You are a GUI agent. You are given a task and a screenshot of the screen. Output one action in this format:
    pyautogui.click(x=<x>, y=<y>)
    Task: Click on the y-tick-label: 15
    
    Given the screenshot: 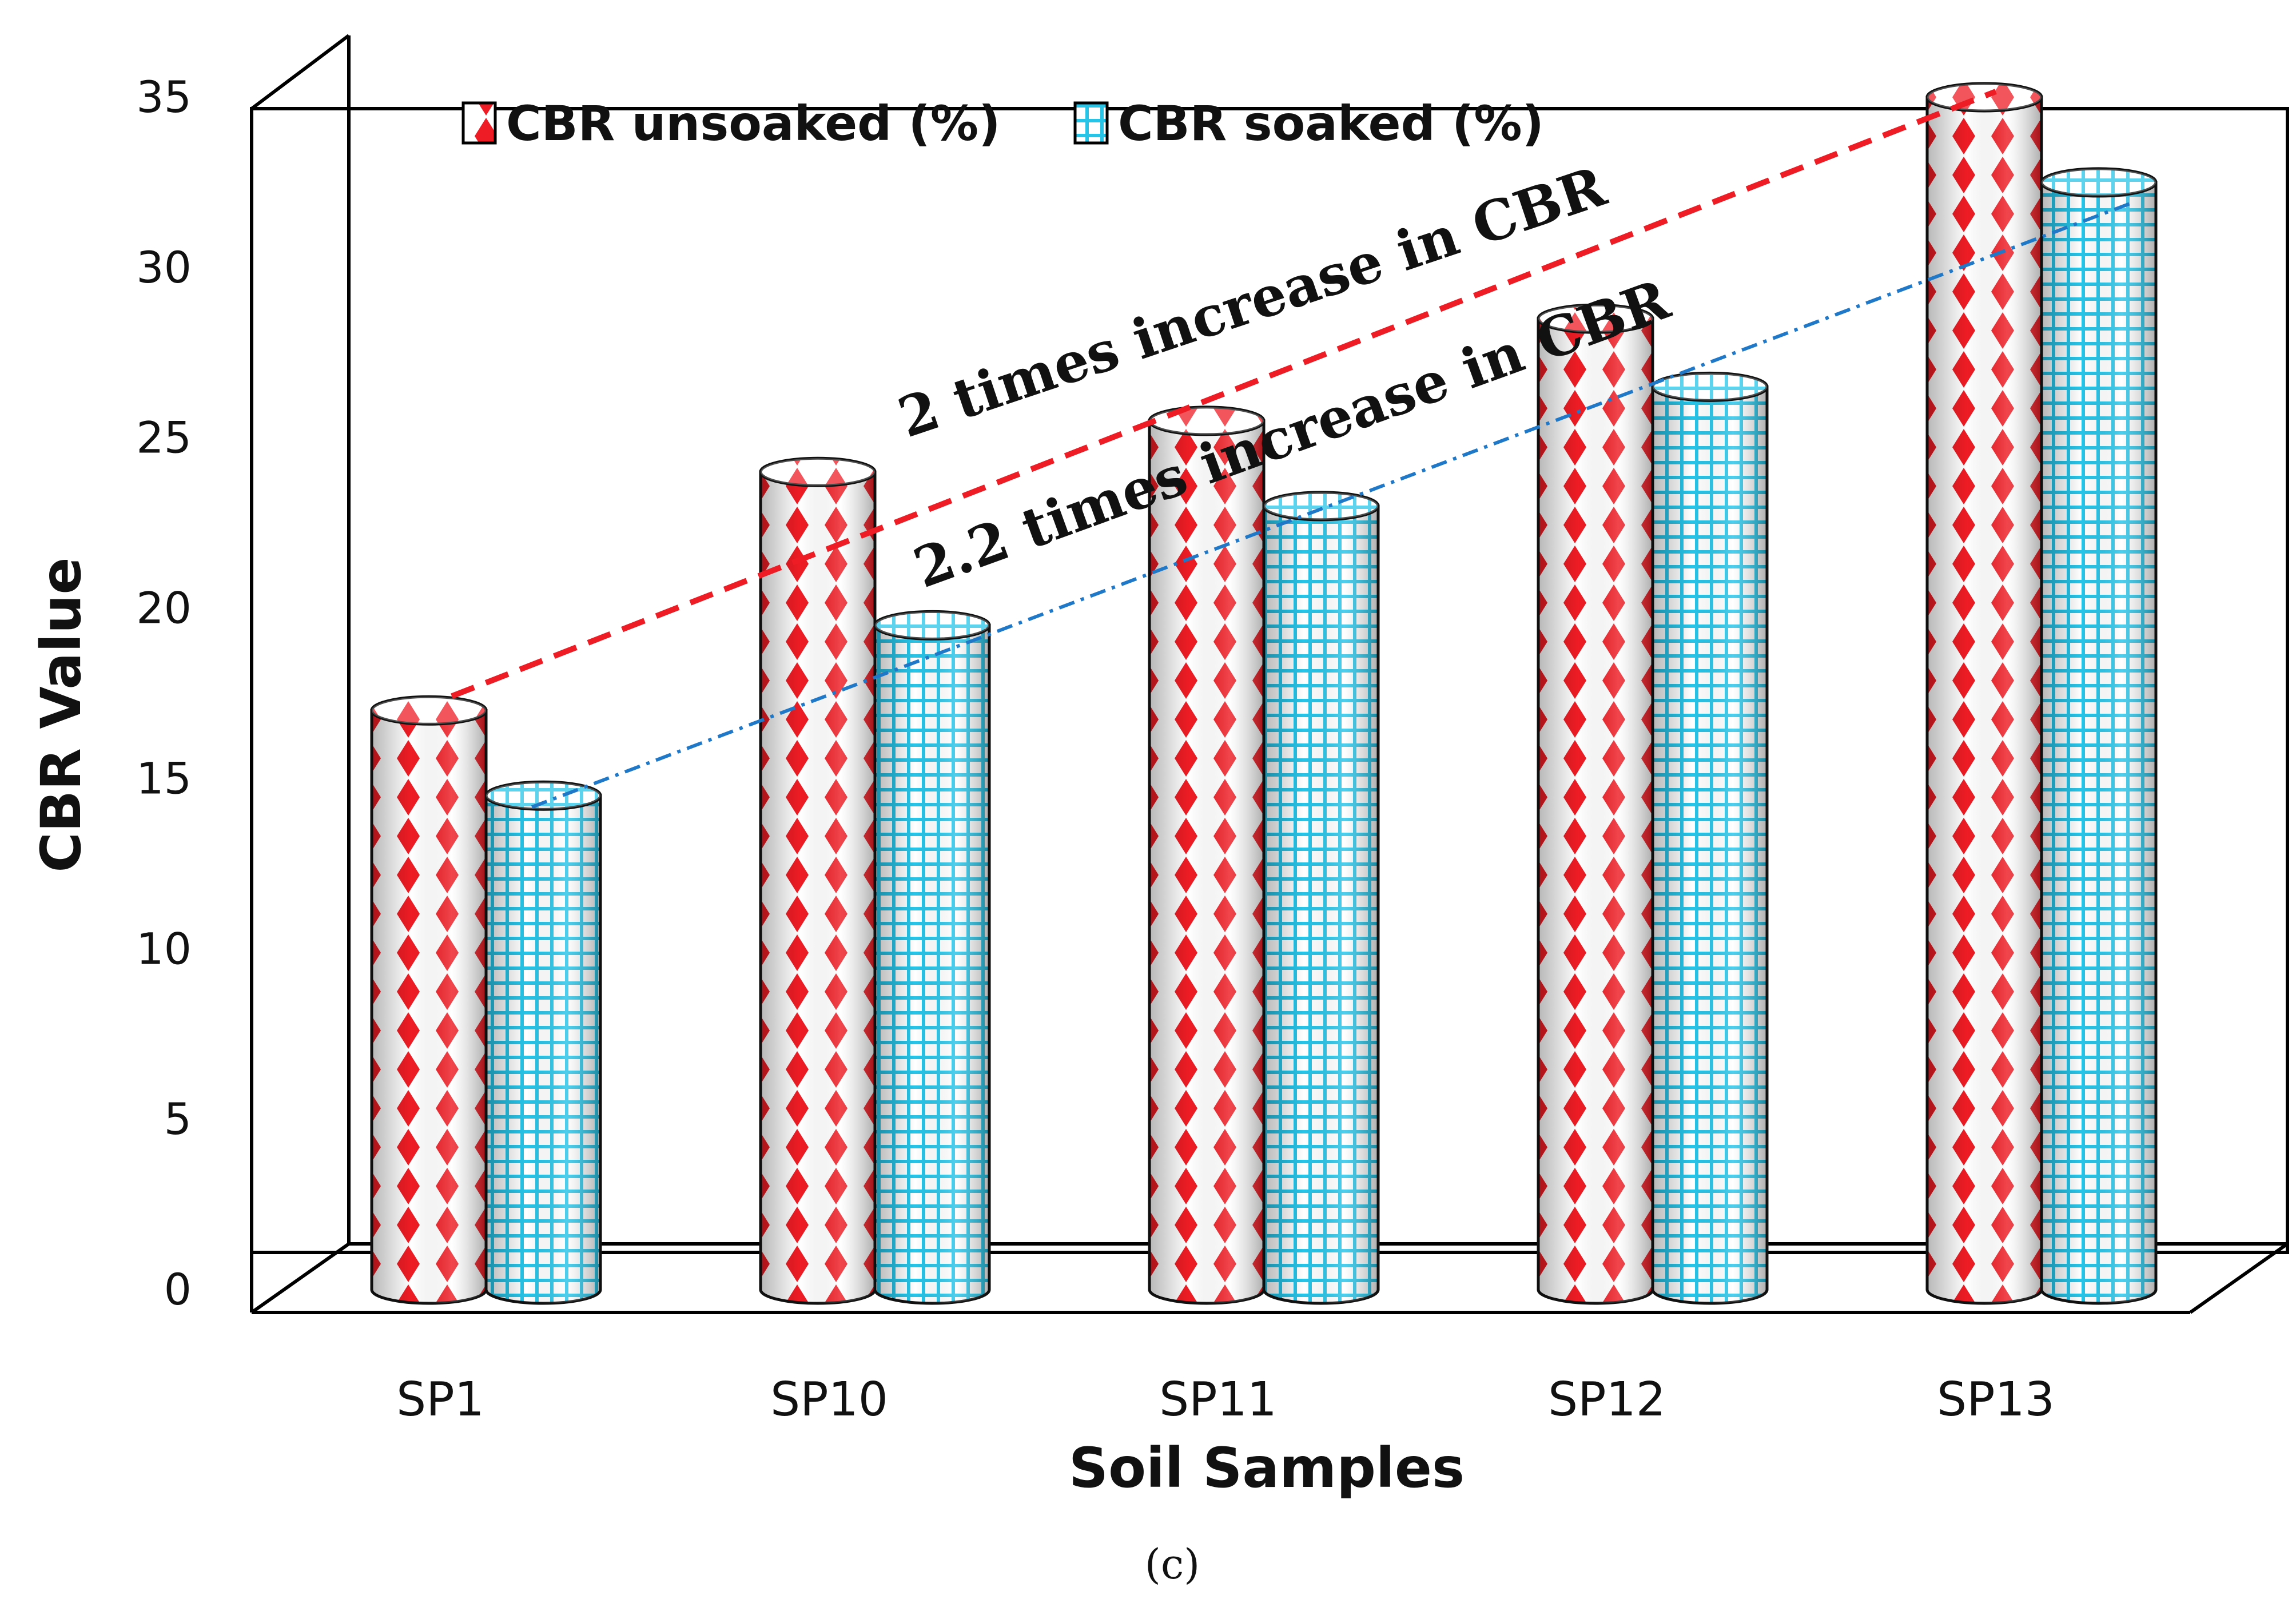 What is the action you would take?
    pyautogui.click(x=164, y=779)
    